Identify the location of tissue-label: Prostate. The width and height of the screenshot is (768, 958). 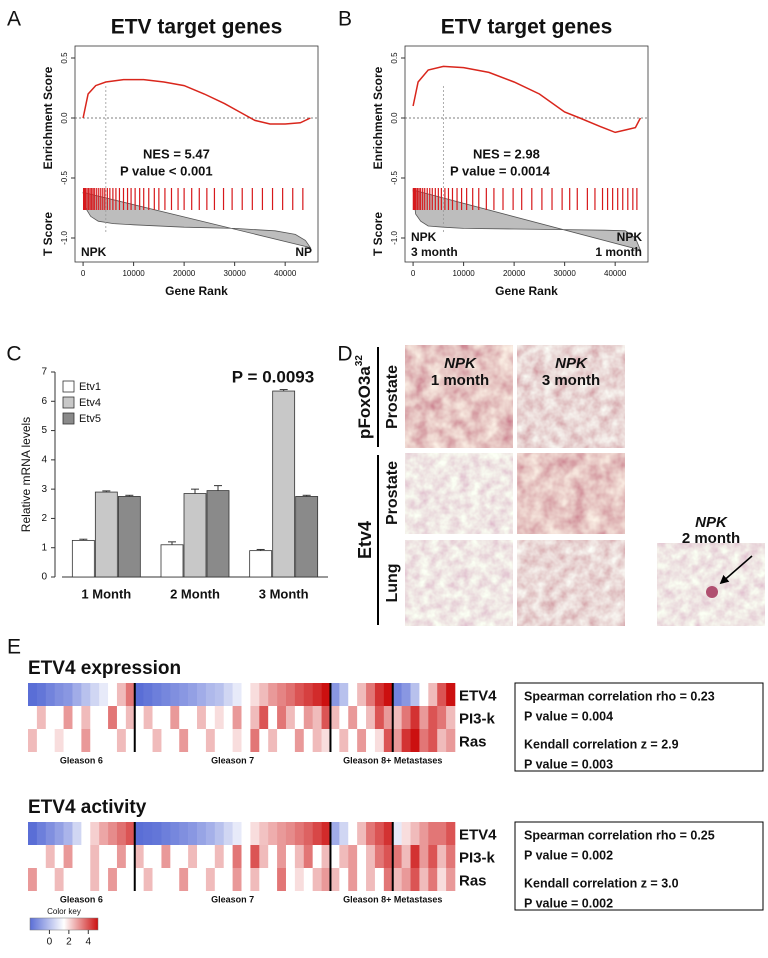
(392, 397).